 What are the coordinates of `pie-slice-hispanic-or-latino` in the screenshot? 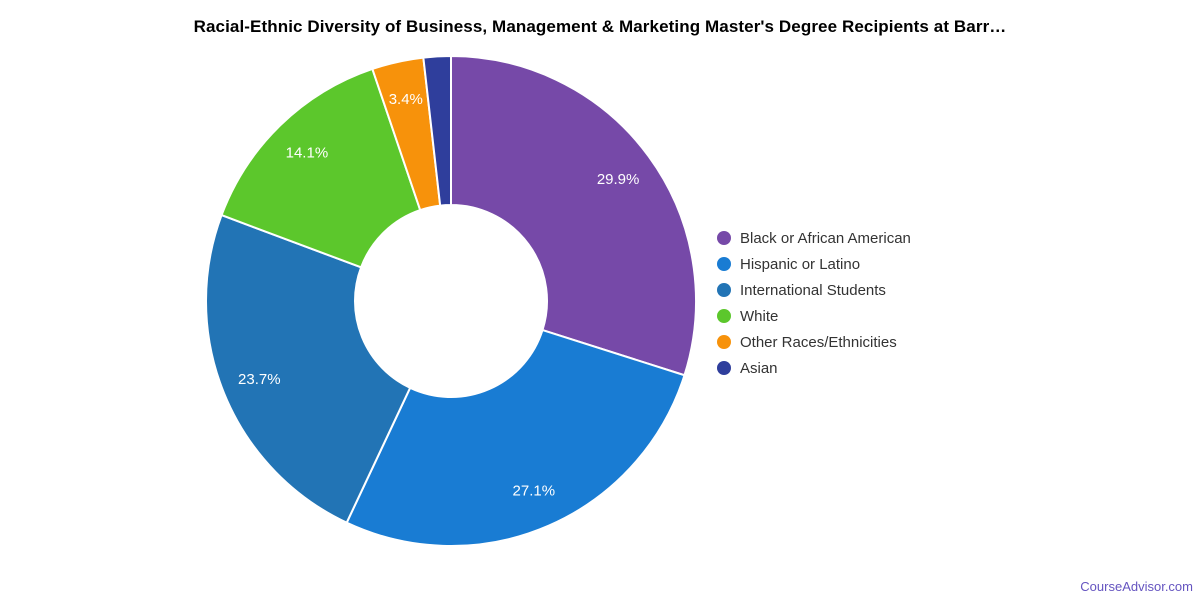 It's located at (515, 438).